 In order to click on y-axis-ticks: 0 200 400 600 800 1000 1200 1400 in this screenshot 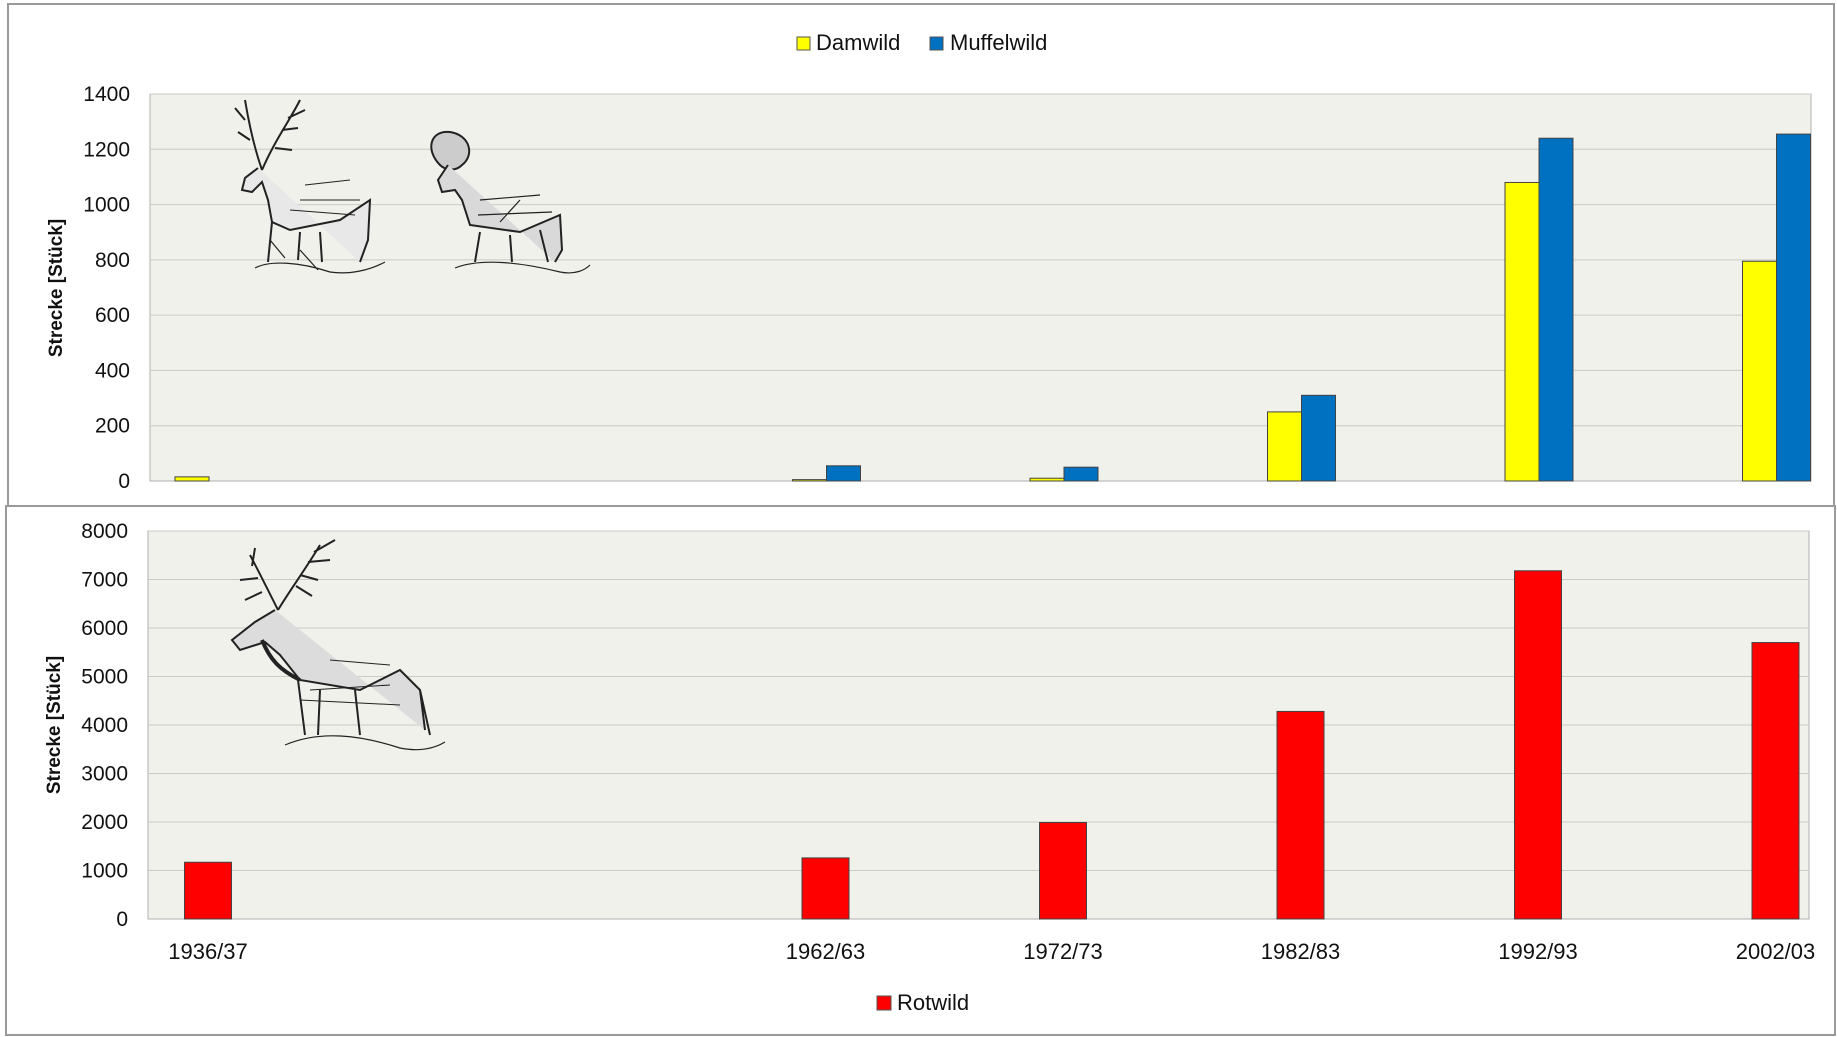, I will do `click(106, 288)`.